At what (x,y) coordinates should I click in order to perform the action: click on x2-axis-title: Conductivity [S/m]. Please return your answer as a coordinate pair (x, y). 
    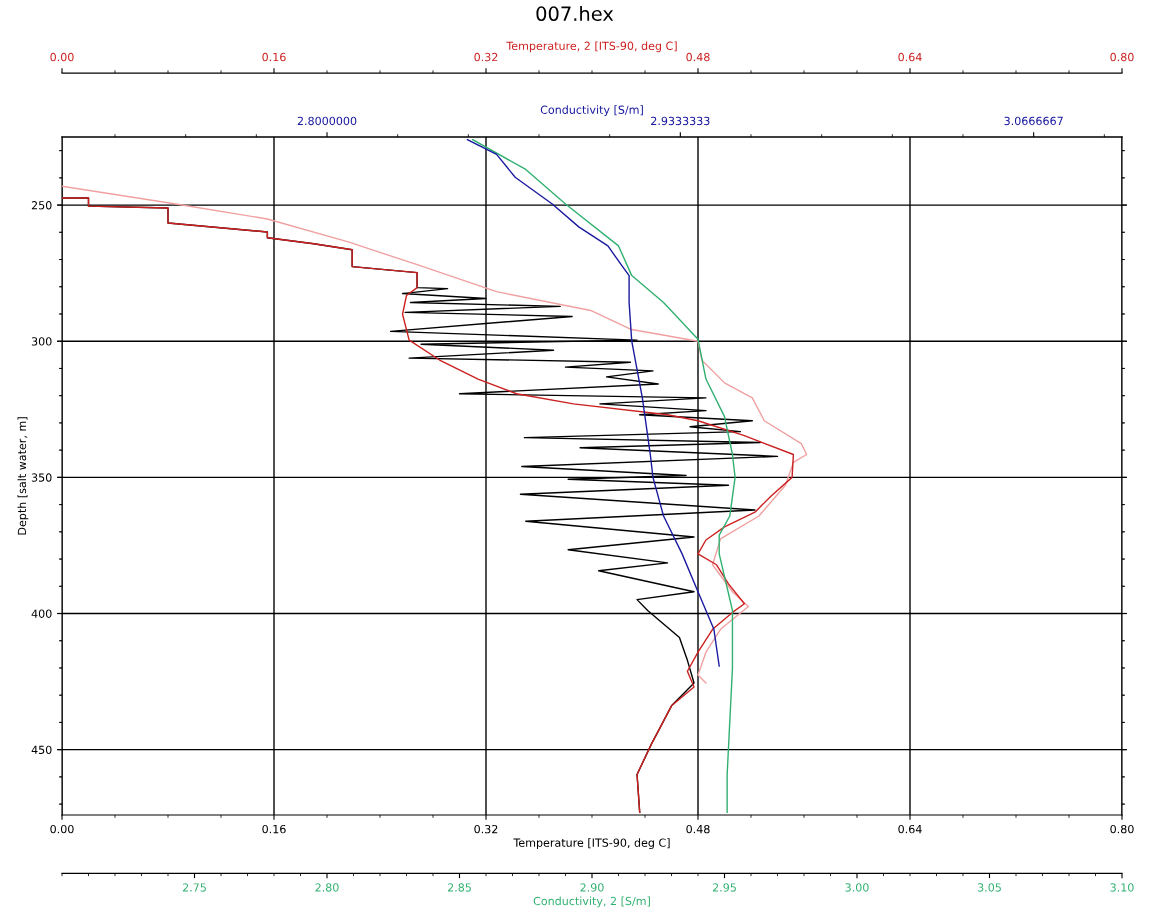
    Looking at the image, I should click on (591, 111).